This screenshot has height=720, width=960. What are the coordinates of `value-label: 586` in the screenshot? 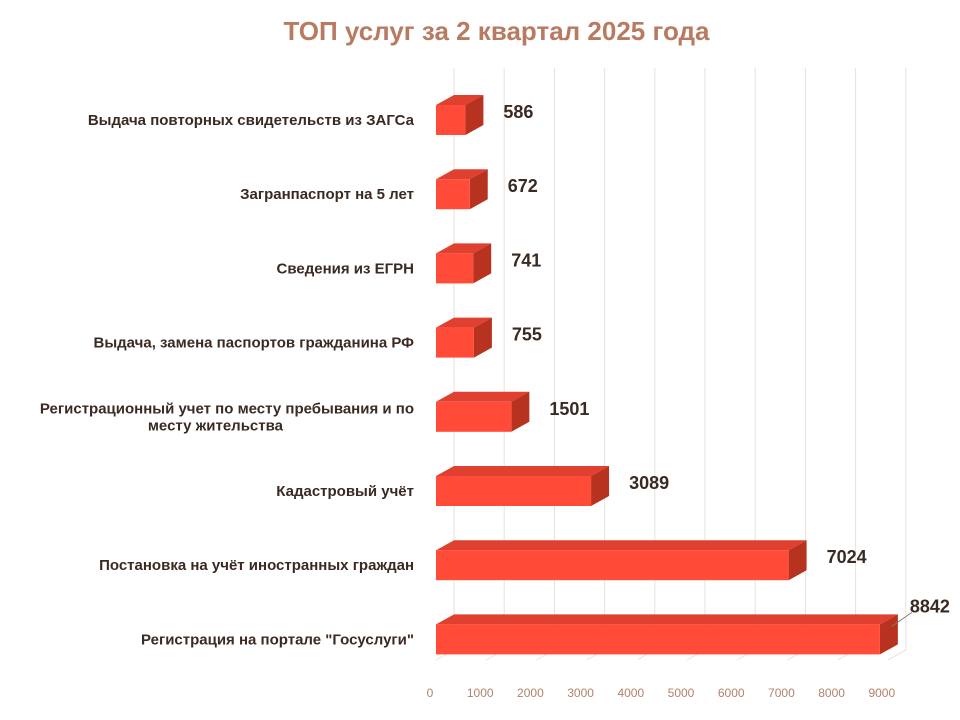 It's located at (518, 112).